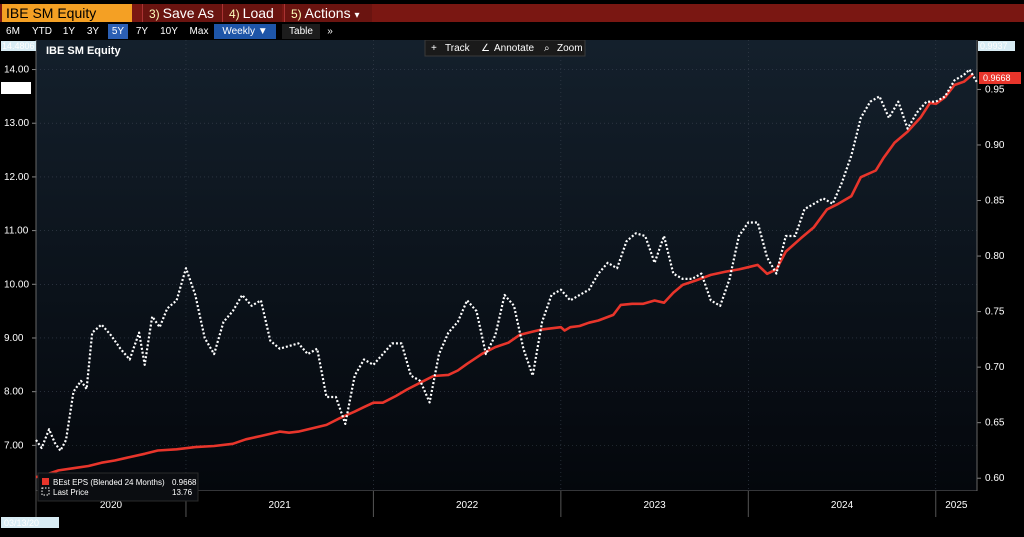 This screenshot has height=537, width=1024. Describe the element at coordinates (20, 265) in the screenshot. I see `left-axis: 7.00 8.00 9.00 10.00 11.00 12.00 13.00 14.00` at that location.